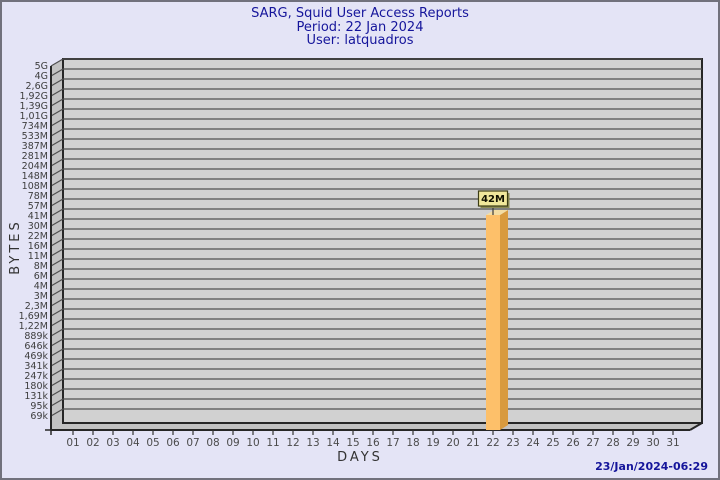 The width and height of the screenshot is (720, 480). Describe the element at coordinates (38, 226) in the screenshot. I see `y-tick-label: 30M` at that location.